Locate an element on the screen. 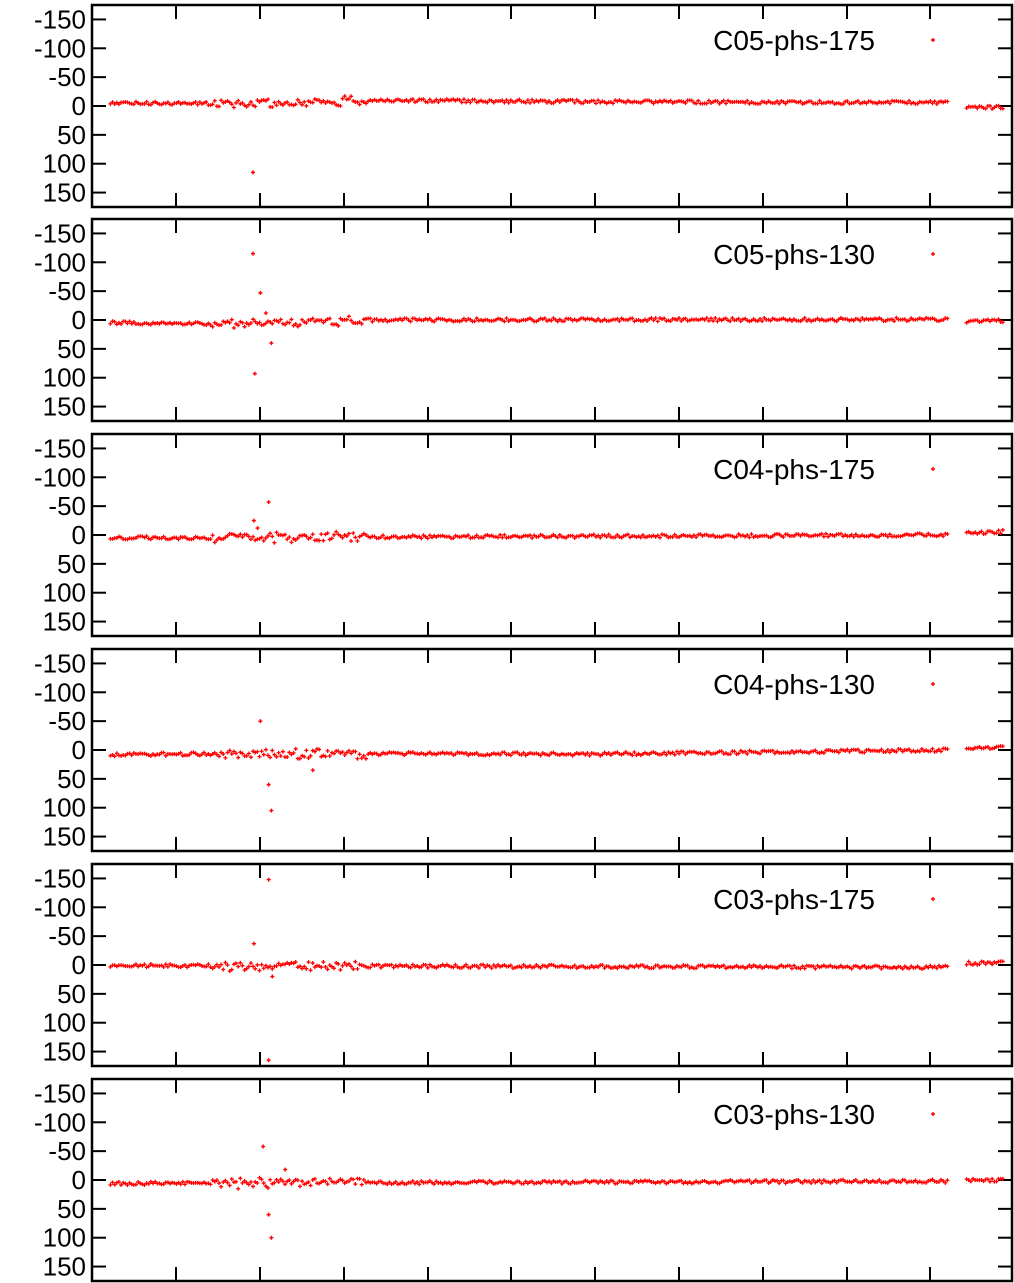 Image resolution: width=1014 pixels, height=1283 pixels. y-tick-label: 0 is located at coordinates (79, 106).